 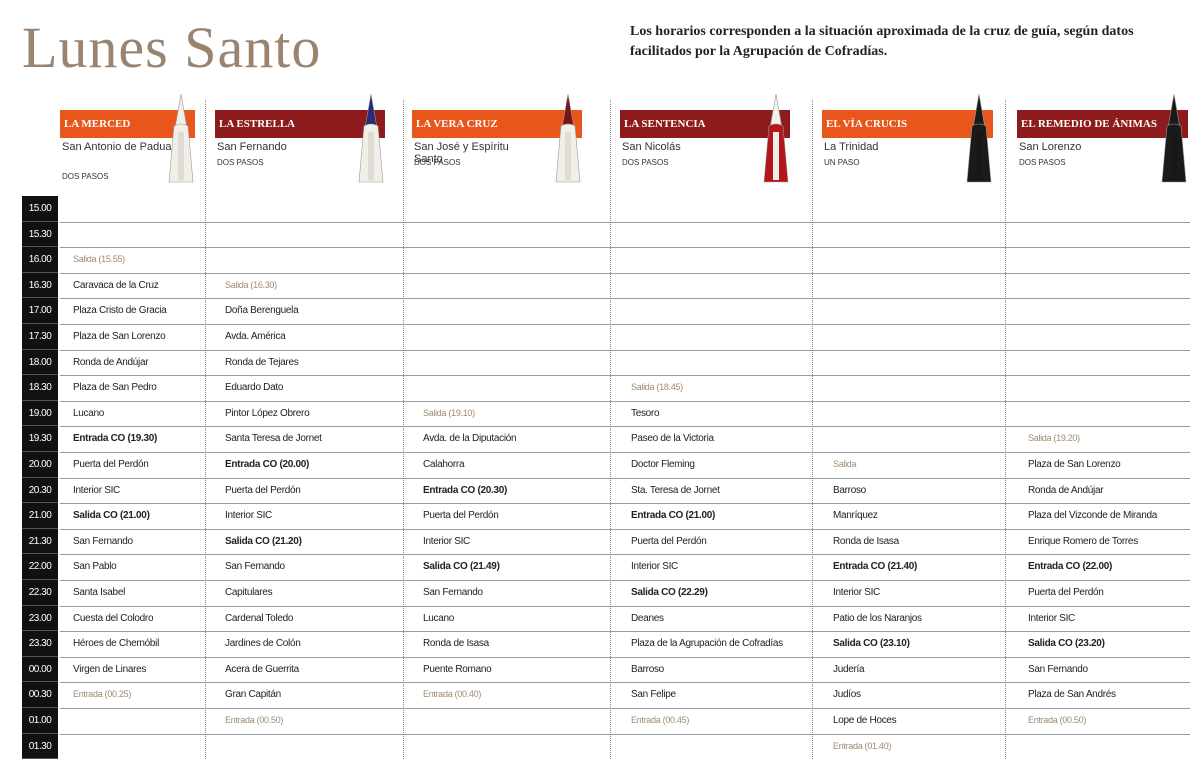 What do you see at coordinates (262, 362) in the screenshot?
I see `route-stop: Ronda de Tejares` at bounding box center [262, 362].